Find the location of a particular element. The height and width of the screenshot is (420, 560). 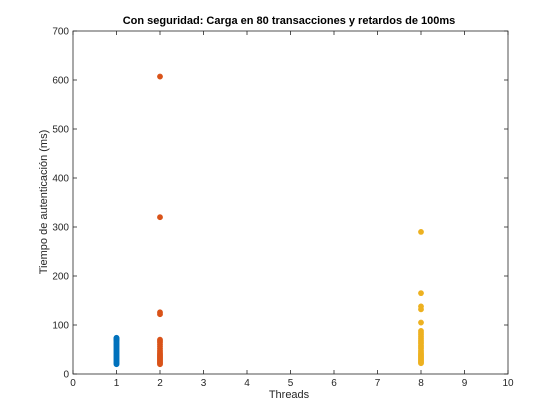

x-tick-label: 4 is located at coordinates (247, 383).